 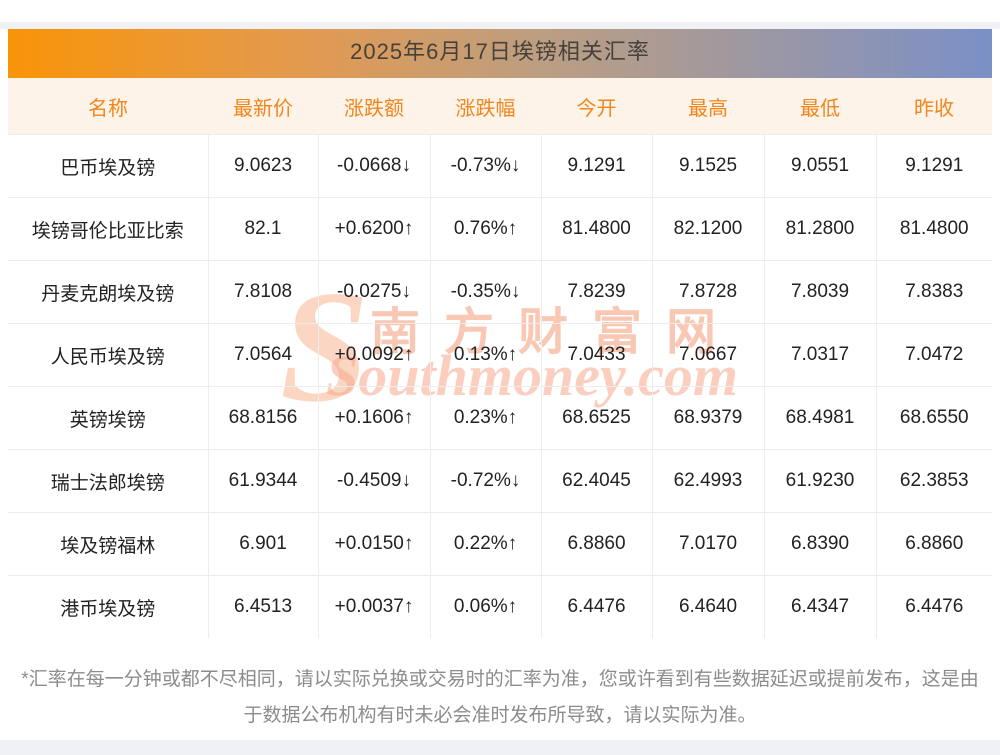 What do you see at coordinates (263, 106) in the screenshot?
I see `col-header-latest: 最新价` at bounding box center [263, 106].